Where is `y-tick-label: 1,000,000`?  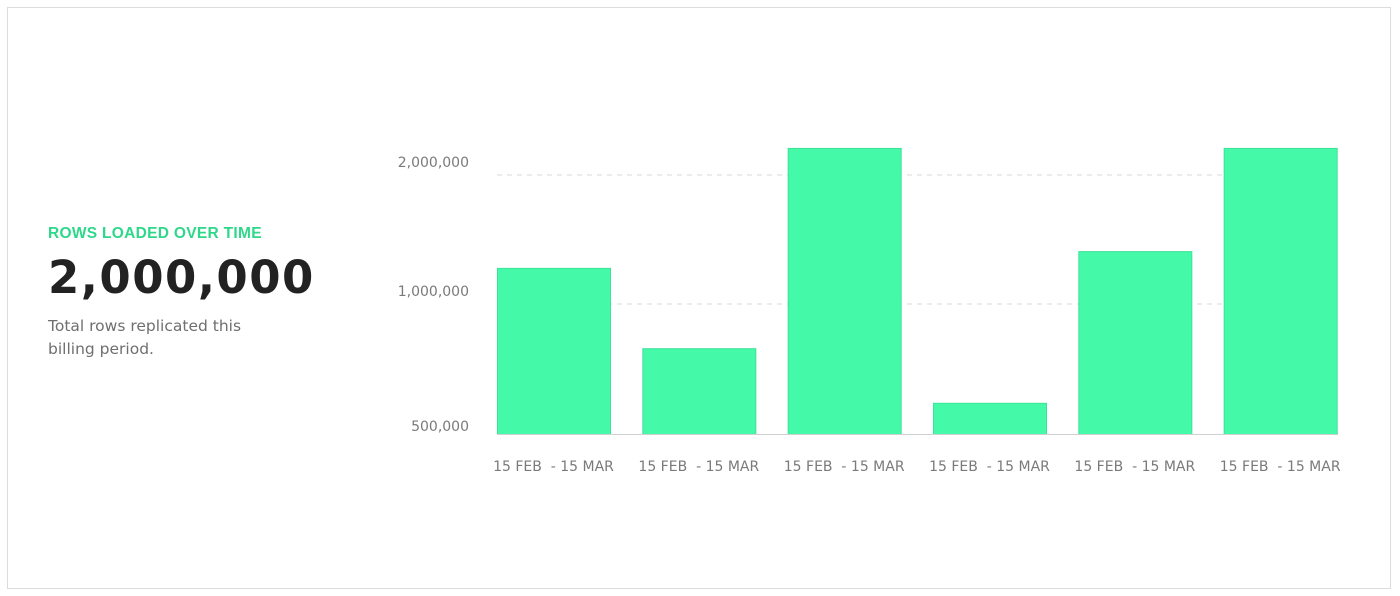
y-tick-label: 1,000,000 is located at coordinates (433, 292).